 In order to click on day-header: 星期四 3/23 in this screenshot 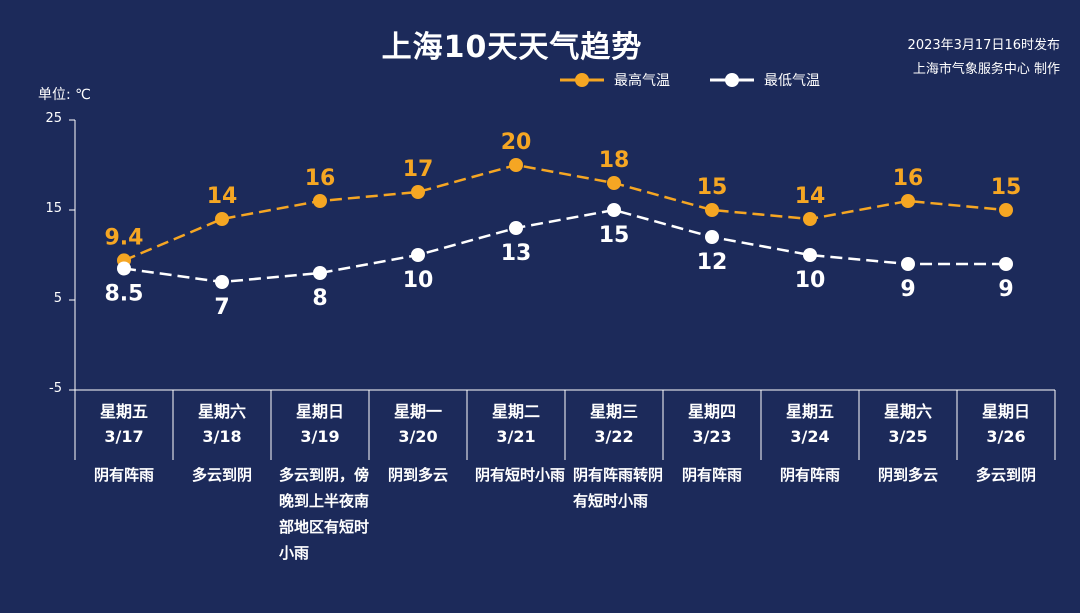, I will do `click(712, 421)`.